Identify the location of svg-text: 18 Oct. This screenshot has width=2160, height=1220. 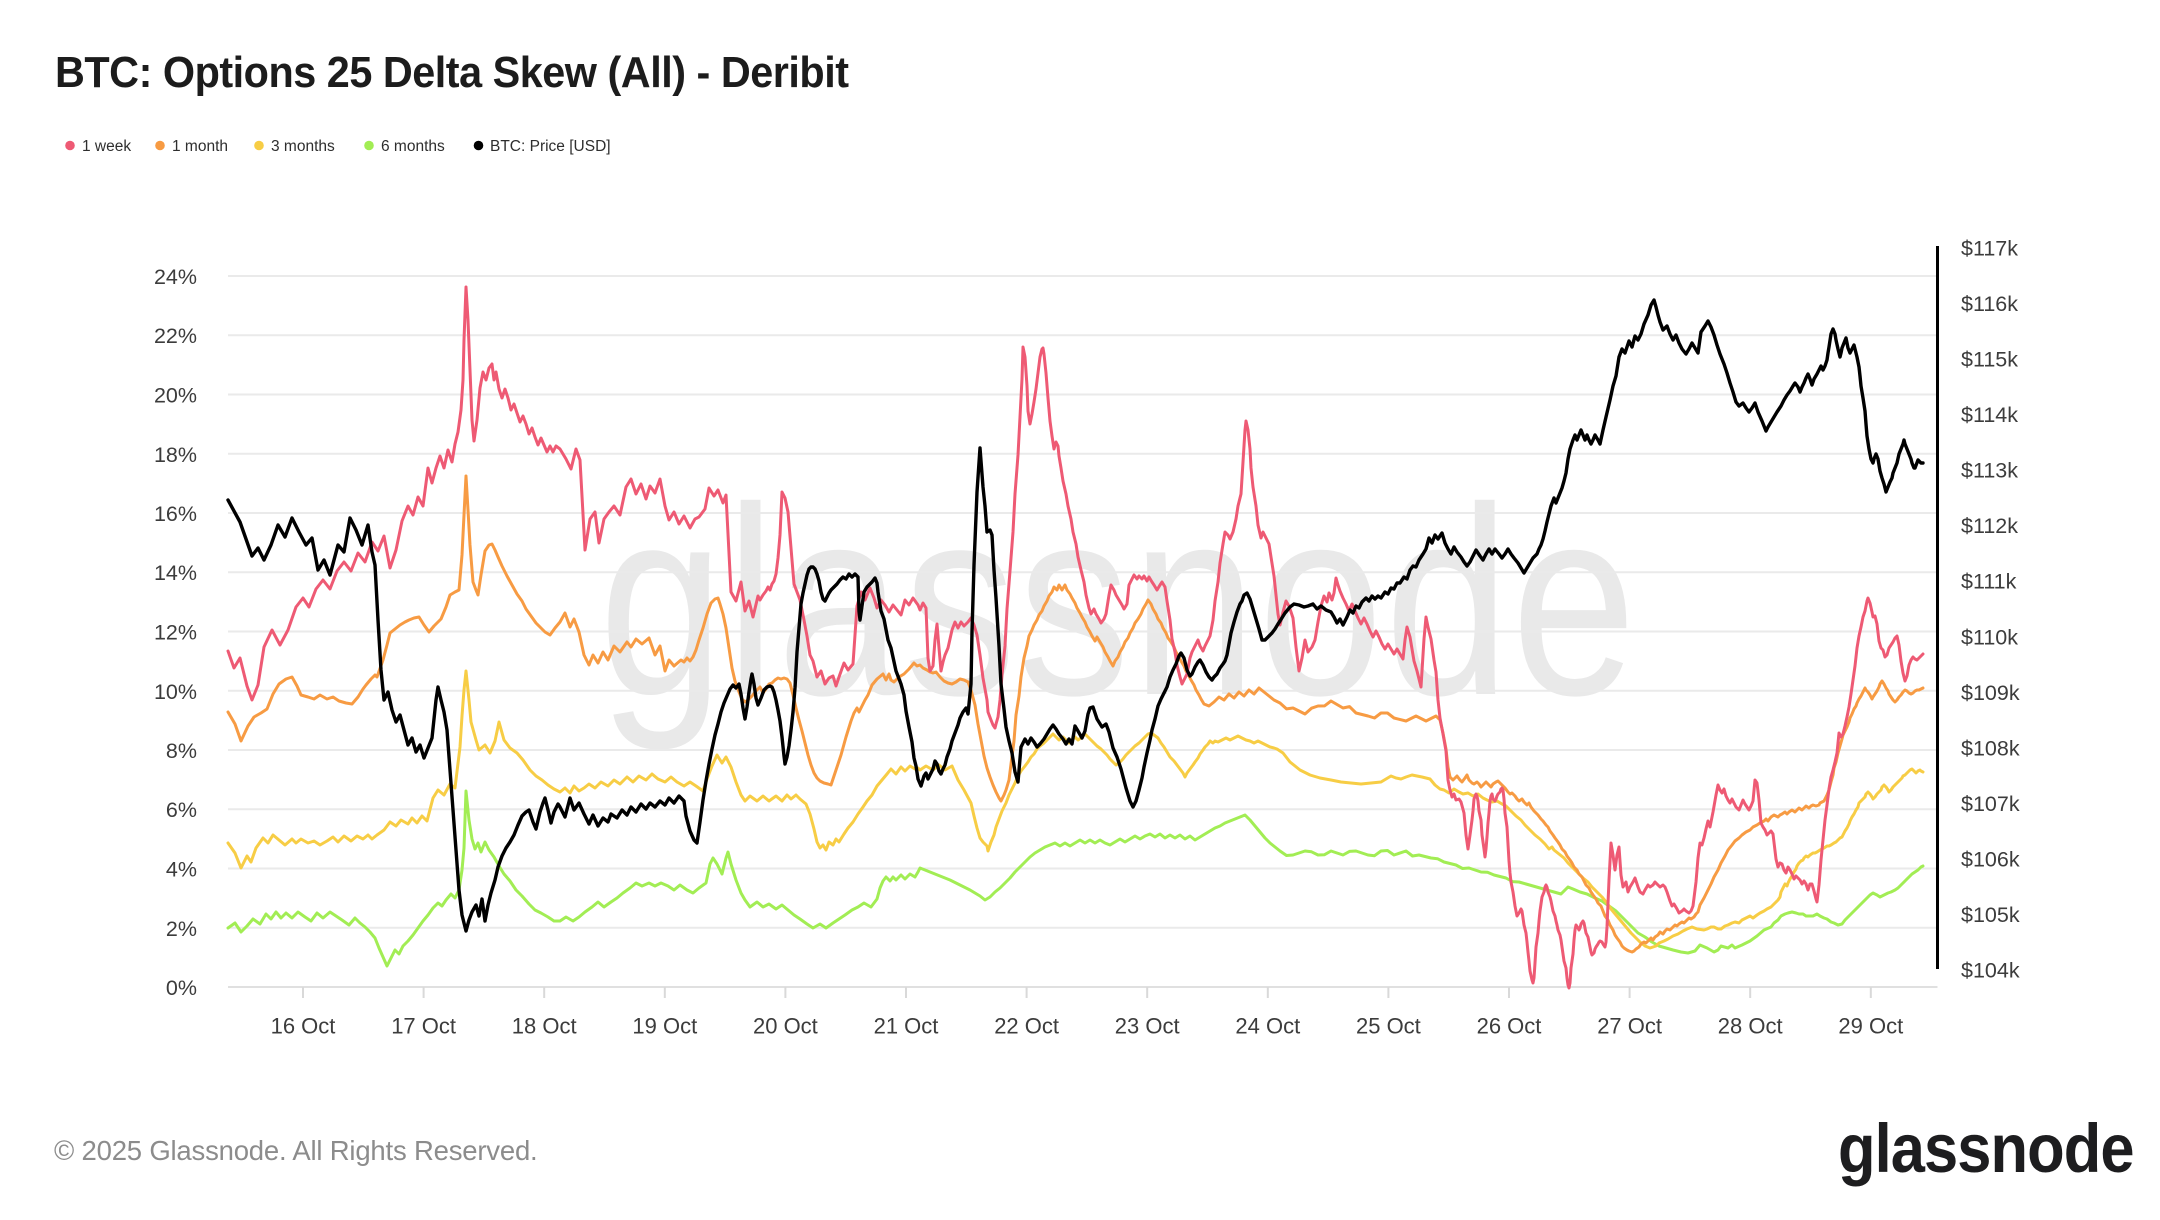
(544, 1026).